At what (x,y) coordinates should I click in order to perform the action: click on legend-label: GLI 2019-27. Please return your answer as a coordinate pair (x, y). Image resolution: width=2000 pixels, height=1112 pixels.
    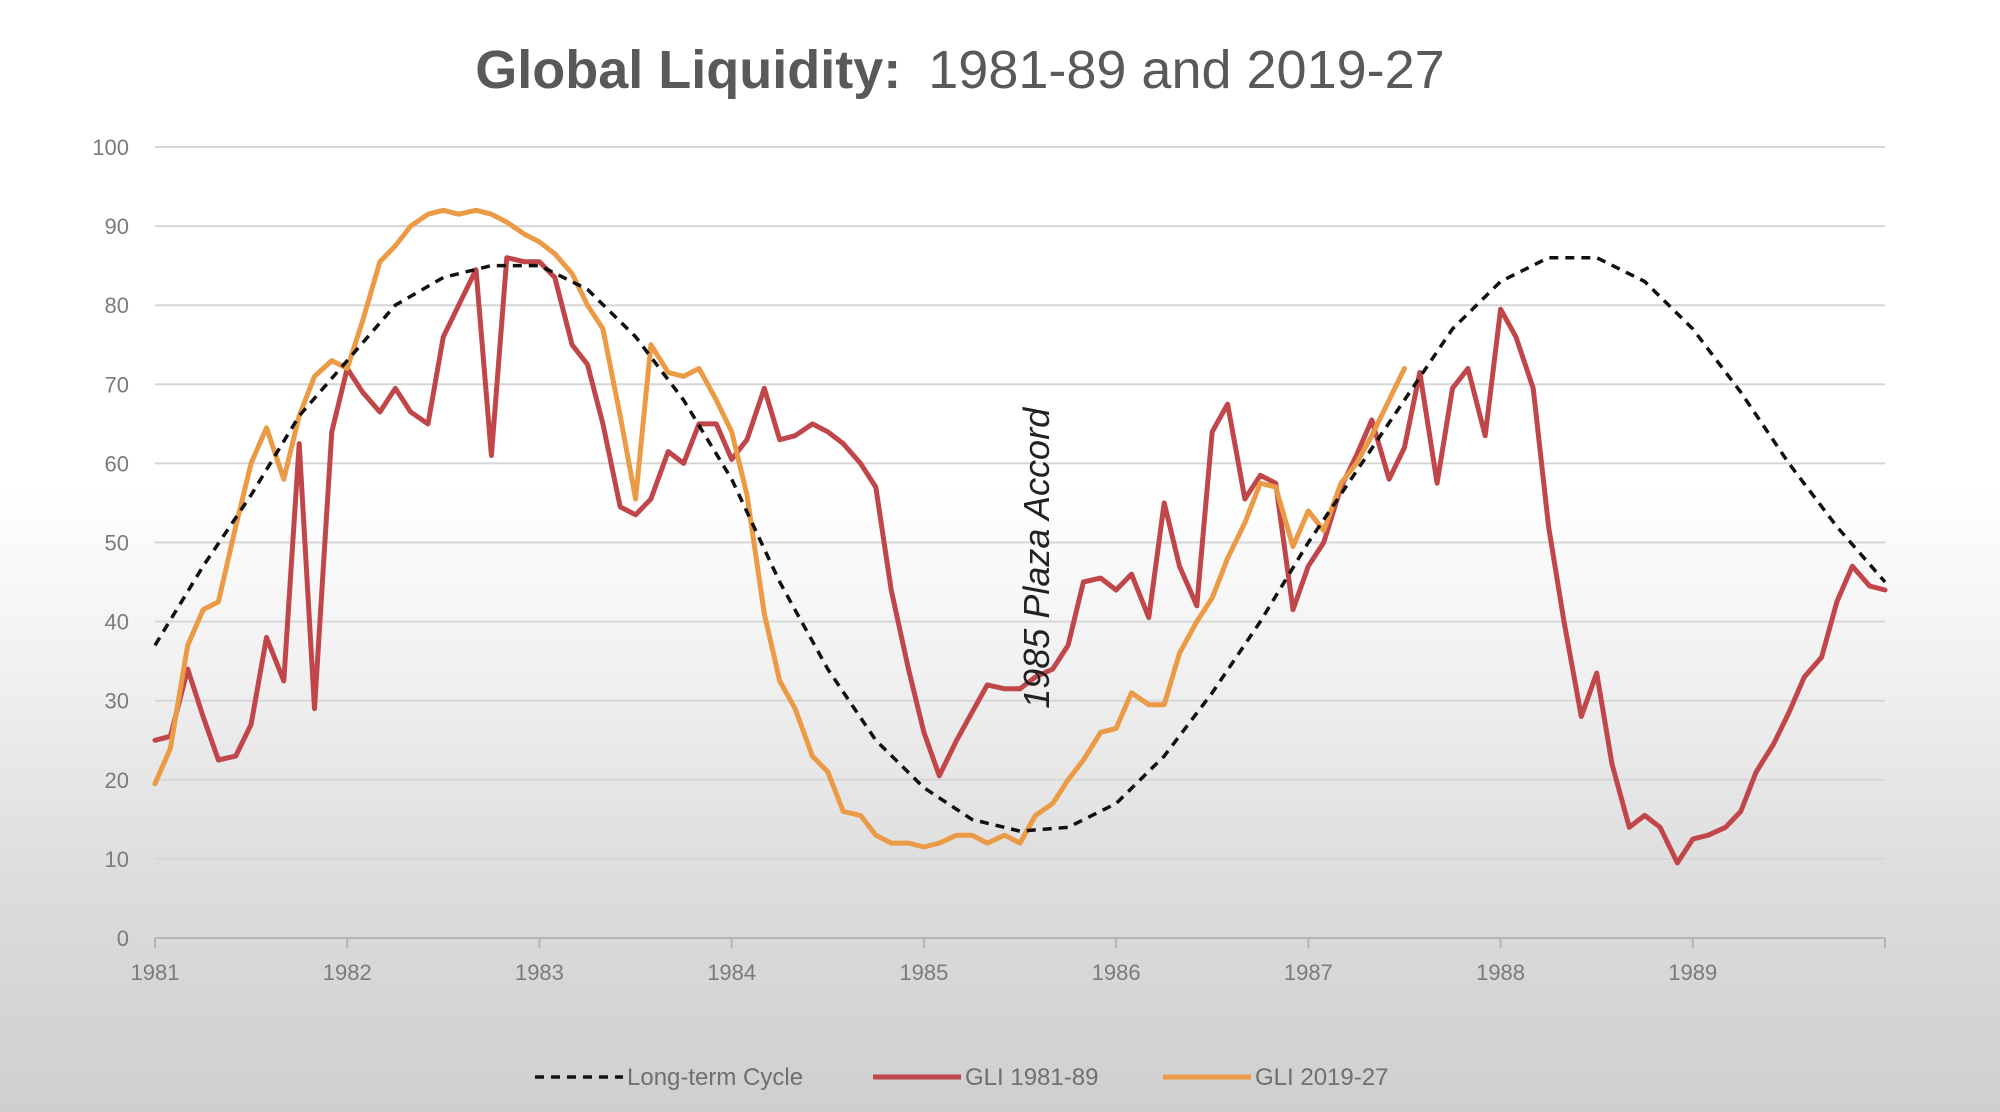
    Looking at the image, I should click on (1321, 1077).